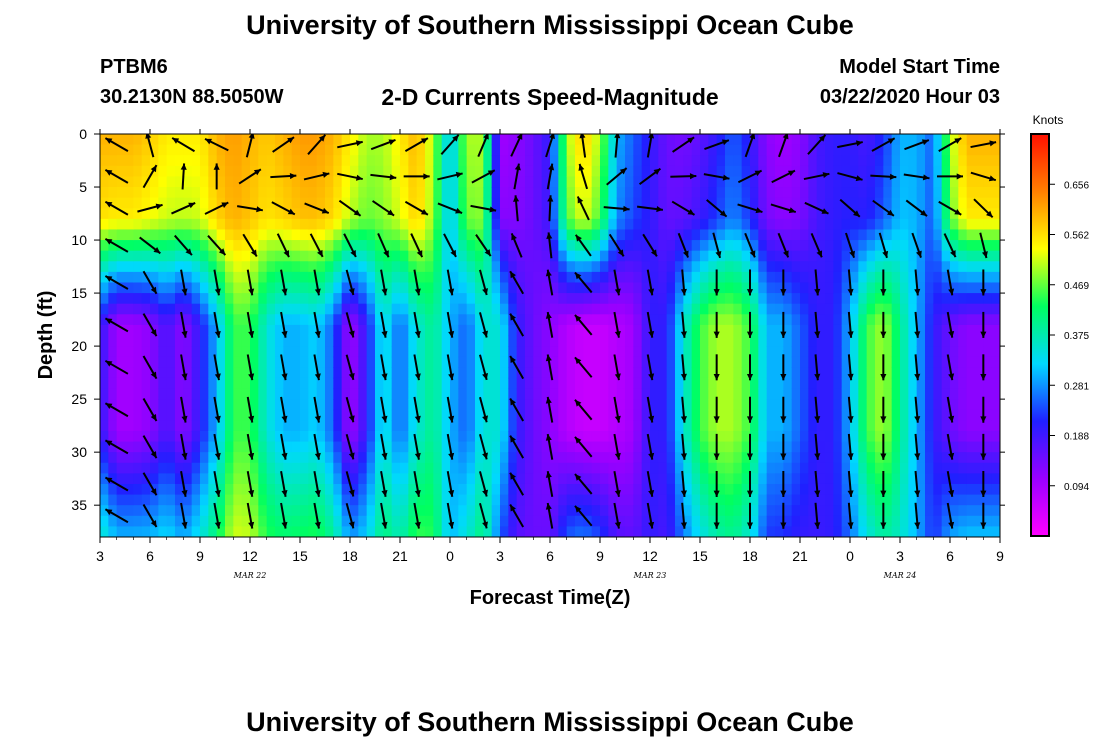 The width and height of the screenshot is (1100, 750). What do you see at coordinates (79, 452) in the screenshot?
I see `y-tick-label: 30` at bounding box center [79, 452].